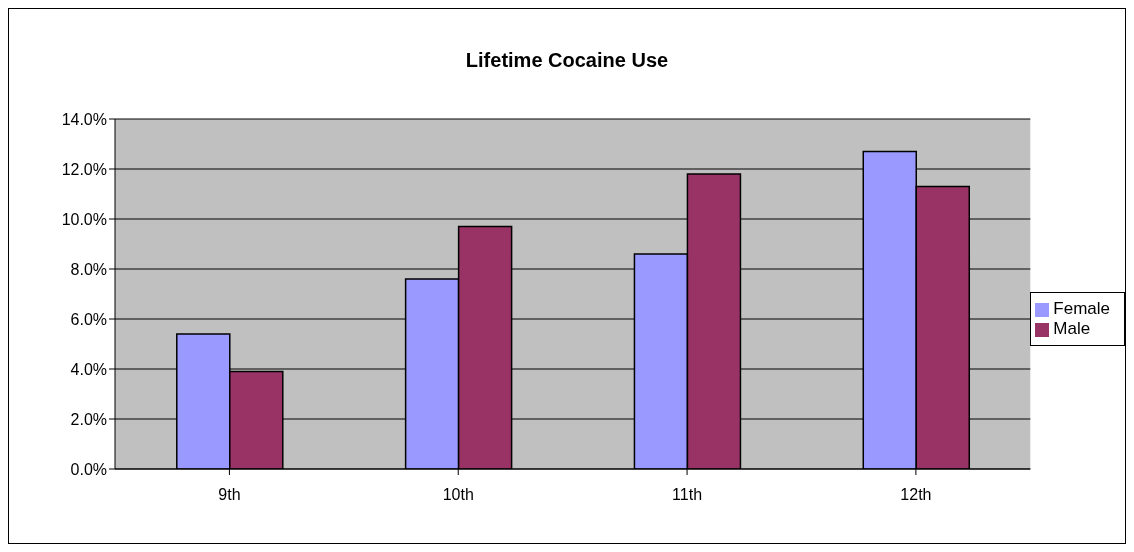 This screenshot has width=1134, height=552. I want to click on y-tick-label: 8.0%, so click(88, 269).